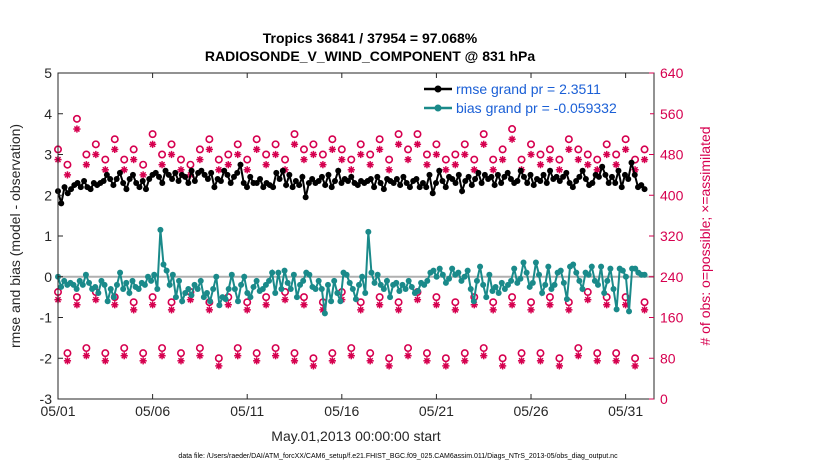 The height and width of the screenshot is (470, 830). What do you see at coordinates (672, 318) in the screenshot?
I see `y-right-tick-label: 160` at bounding box center [672, 318].